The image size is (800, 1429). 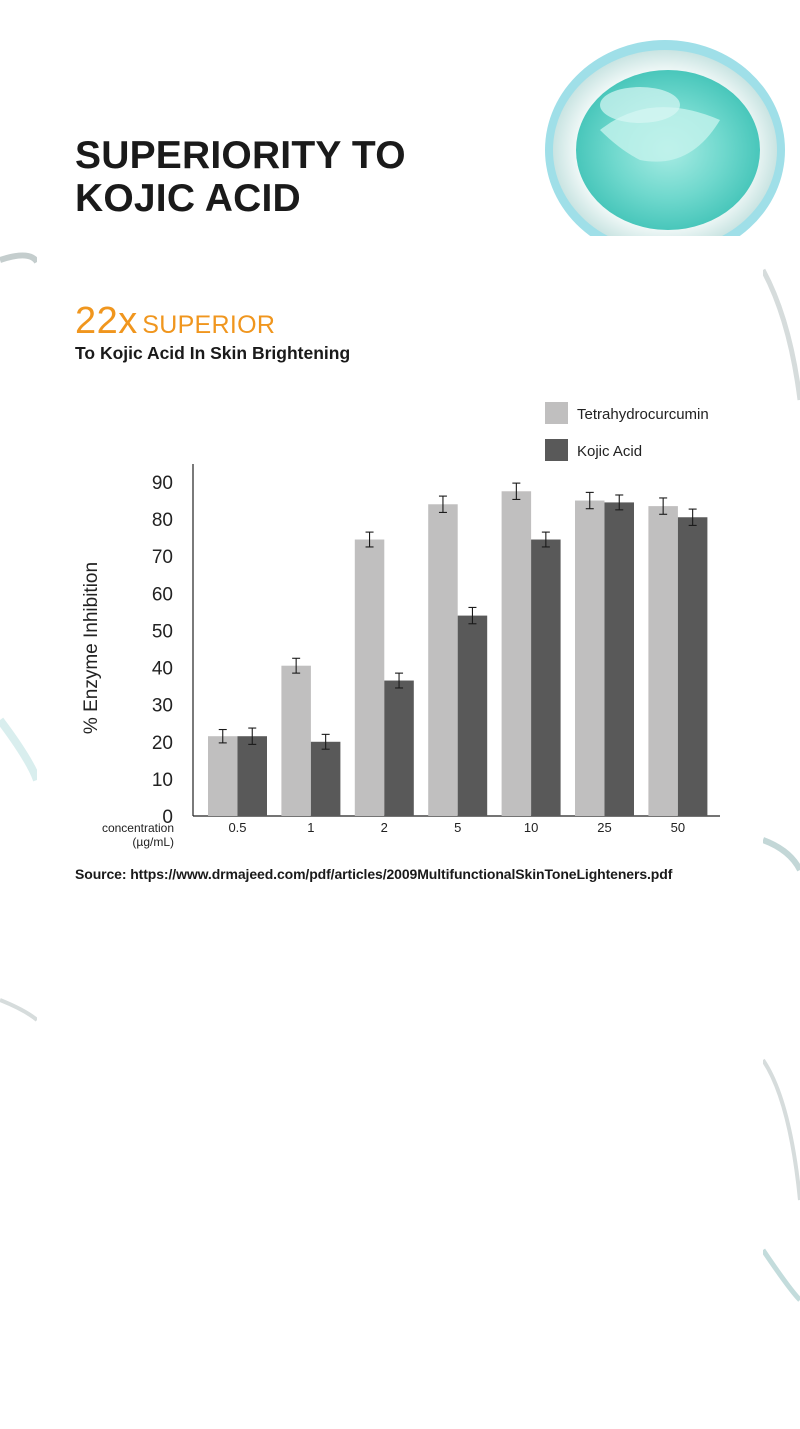 I want to click on glass-dish-right, so click(x=780, y=785).